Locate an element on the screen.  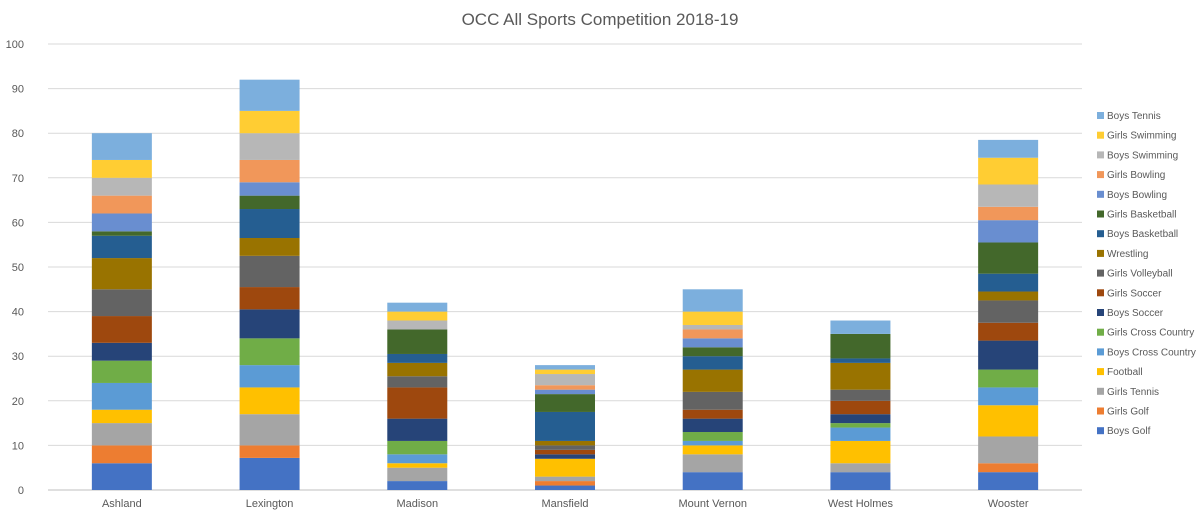
legend-item: Girls Basketball is located at coordinates (1136, 215).